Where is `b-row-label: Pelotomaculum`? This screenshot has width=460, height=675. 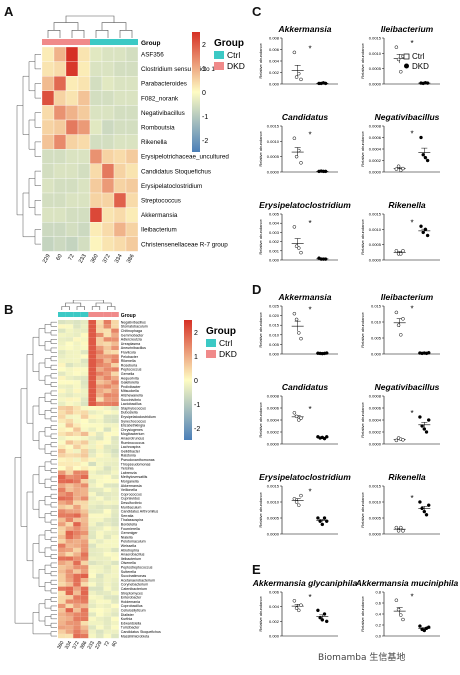 b-row-label: Pelotomaculum is located at coordinates (133, 542).